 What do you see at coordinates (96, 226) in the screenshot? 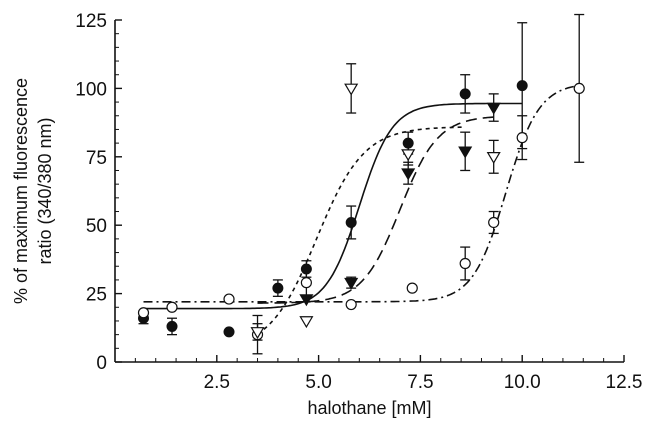
I see `y-tick-label: 50` at bounding box center [96, 226].